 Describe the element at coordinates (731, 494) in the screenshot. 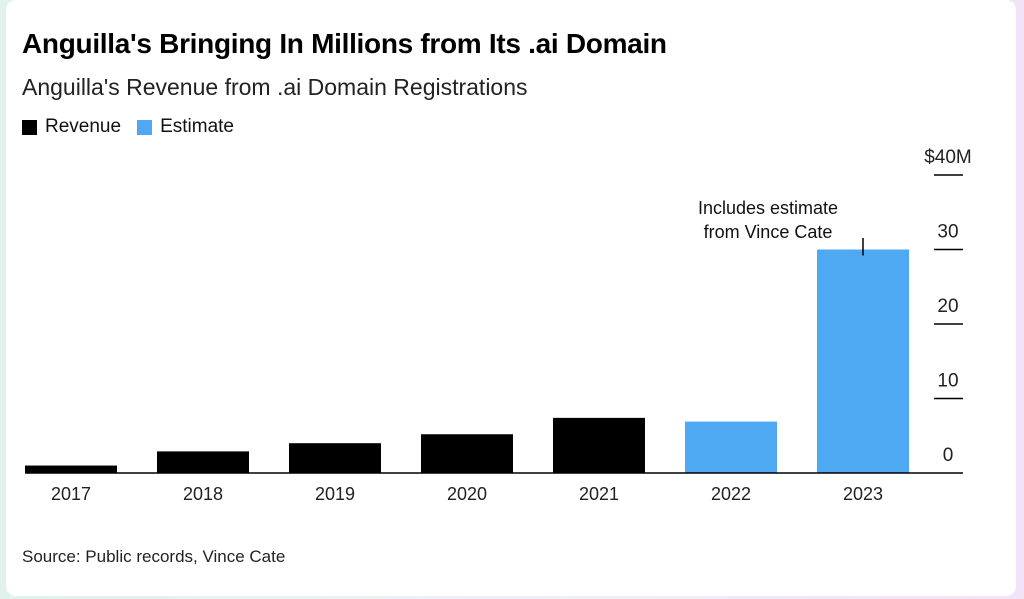

I see `x-tick-label-2022: 2022` at that location.